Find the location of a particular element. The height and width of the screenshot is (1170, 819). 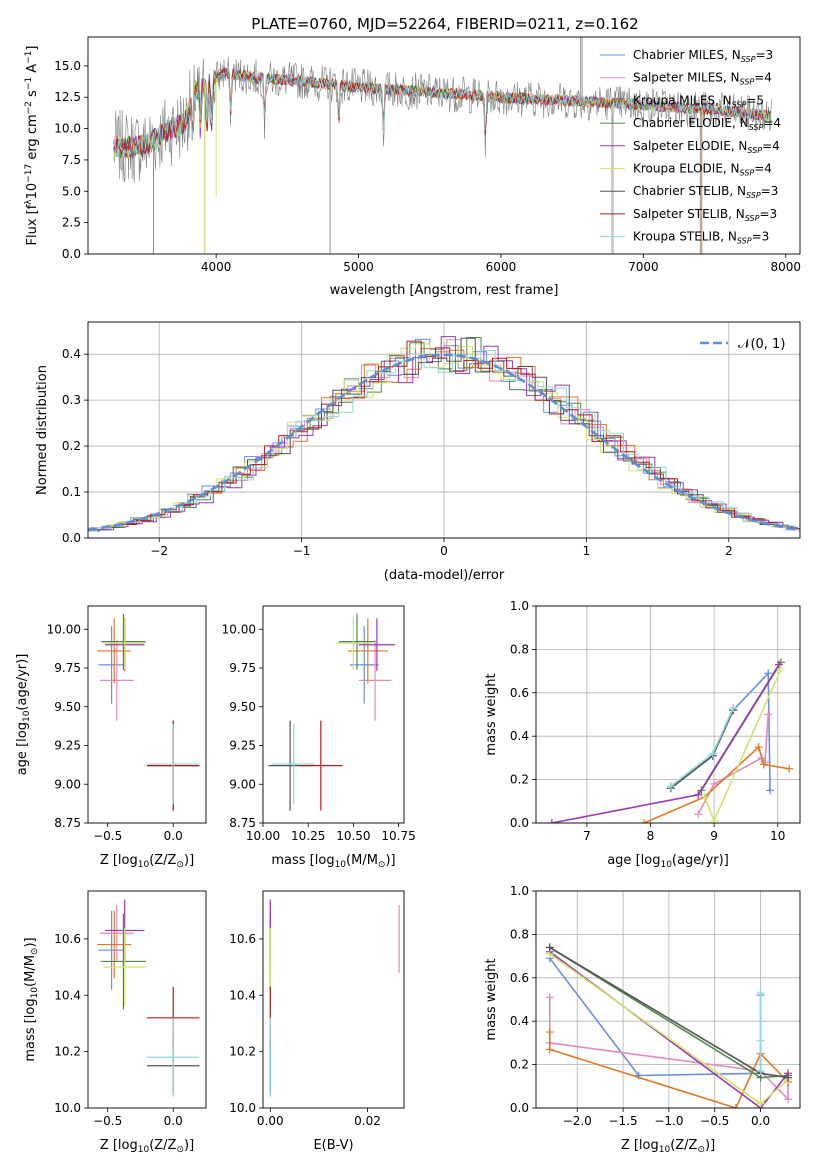

y-tick-label: 5.0 is located at coordinates (71, 191).